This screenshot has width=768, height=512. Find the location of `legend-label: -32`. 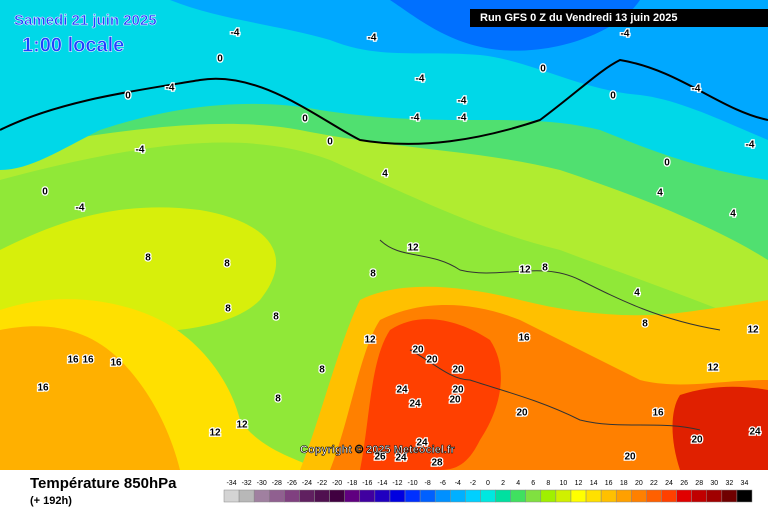

legend-label: -32 is located at coordinates (247, 483).